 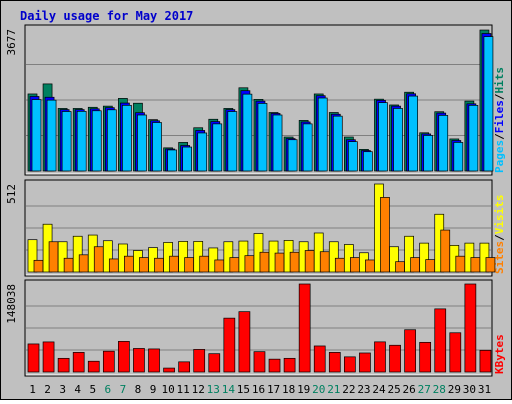 What do you see at coordinates (123, 389) in the screenshot?
I see `x-tick-label-day-7: 7` at bounding box center [123, 389].